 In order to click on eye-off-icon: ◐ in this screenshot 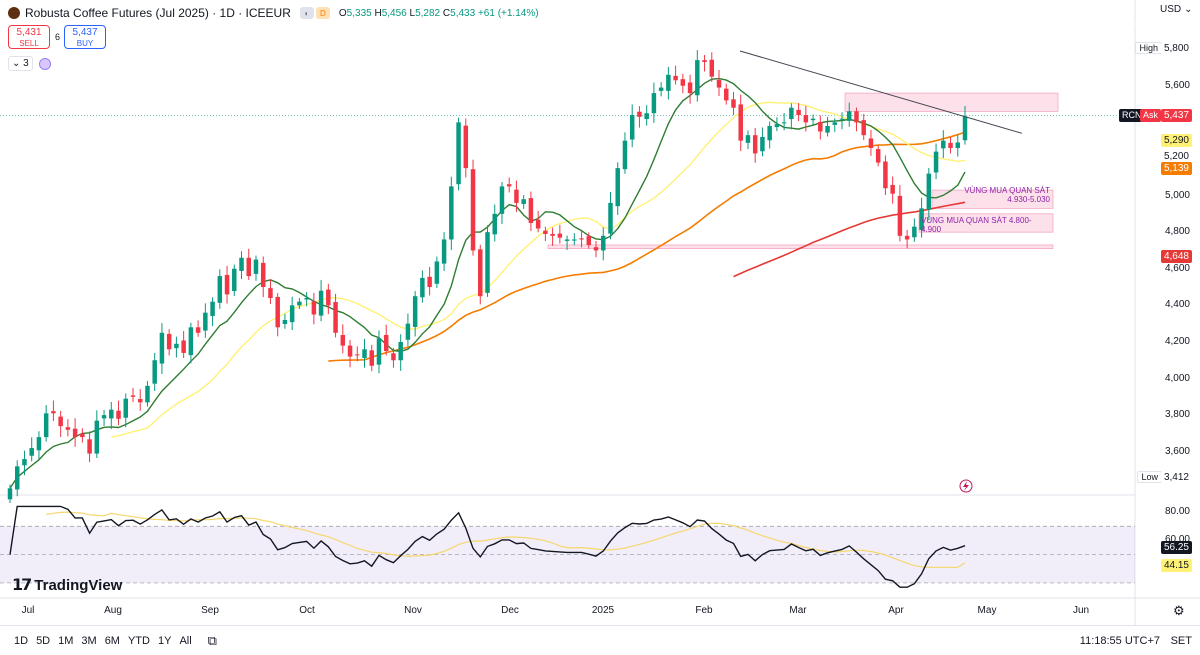, I will do `click(306, 13)`.